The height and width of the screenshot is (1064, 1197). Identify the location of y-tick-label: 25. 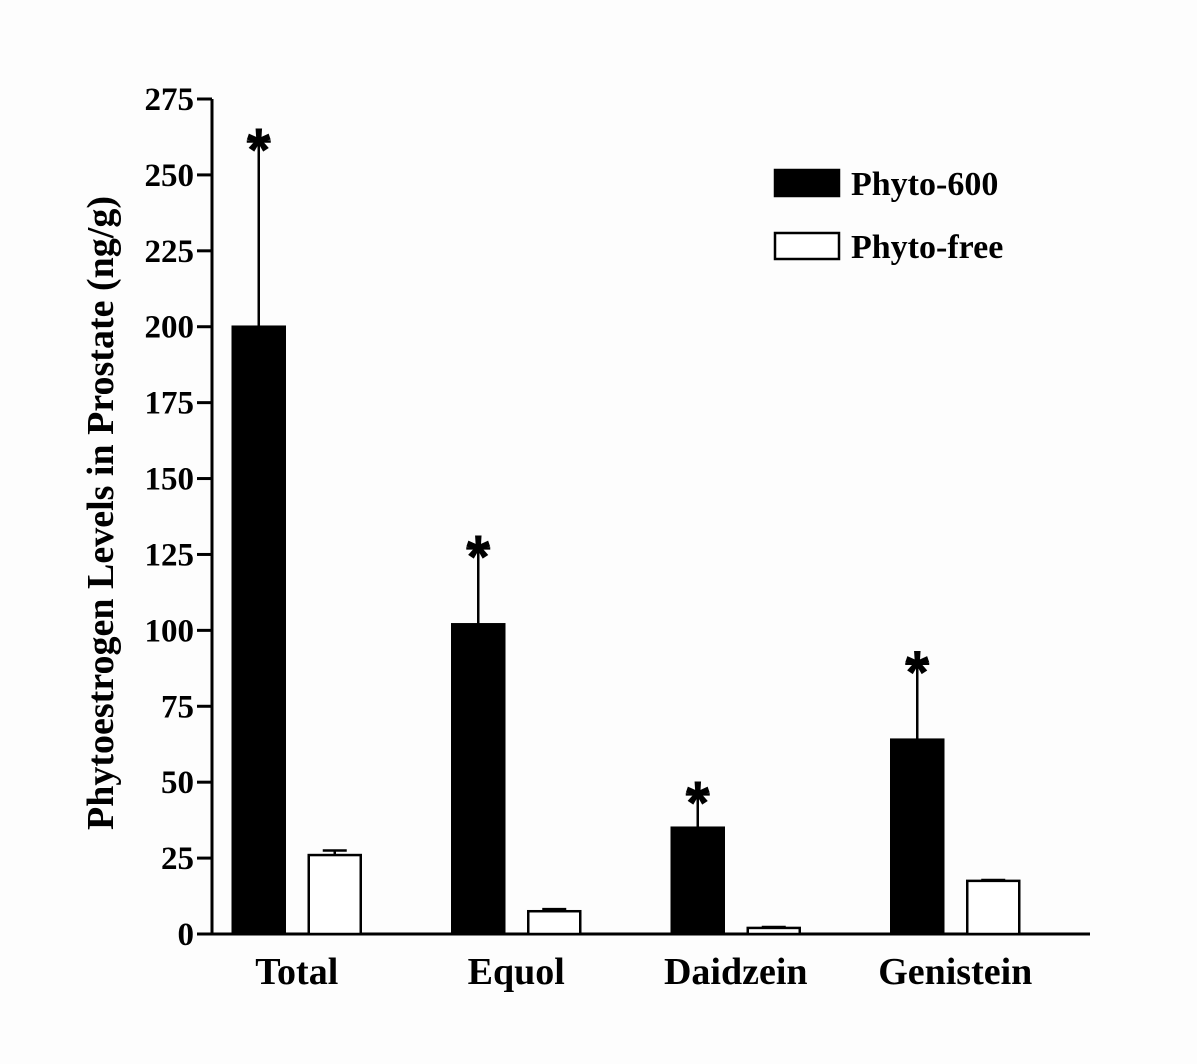
(177, 859).